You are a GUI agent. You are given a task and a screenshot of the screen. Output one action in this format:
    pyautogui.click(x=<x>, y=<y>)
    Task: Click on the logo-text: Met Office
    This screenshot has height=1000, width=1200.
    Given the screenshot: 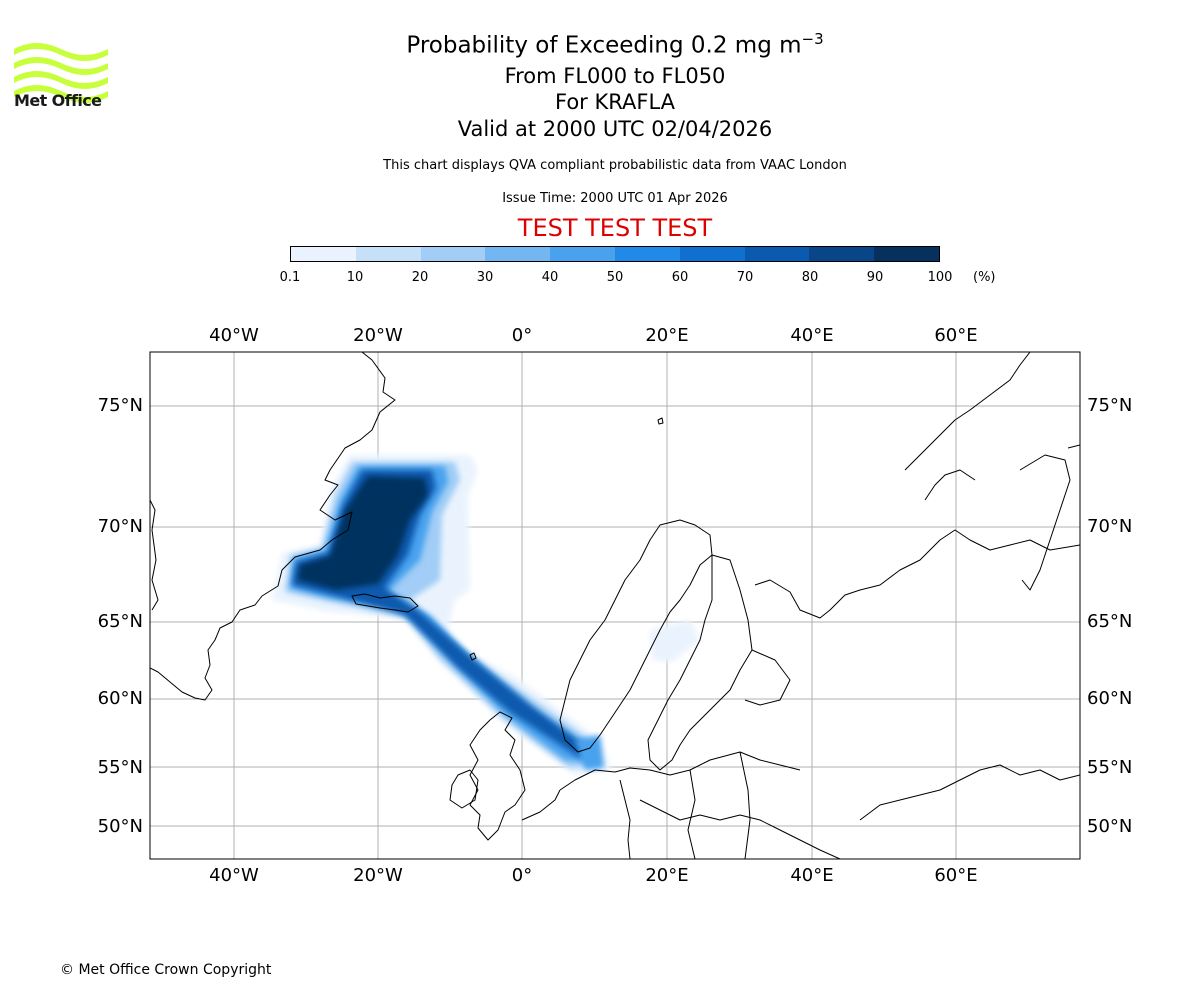 What is the action you would take?
    pyautogui.click(x=58, y=100)
    